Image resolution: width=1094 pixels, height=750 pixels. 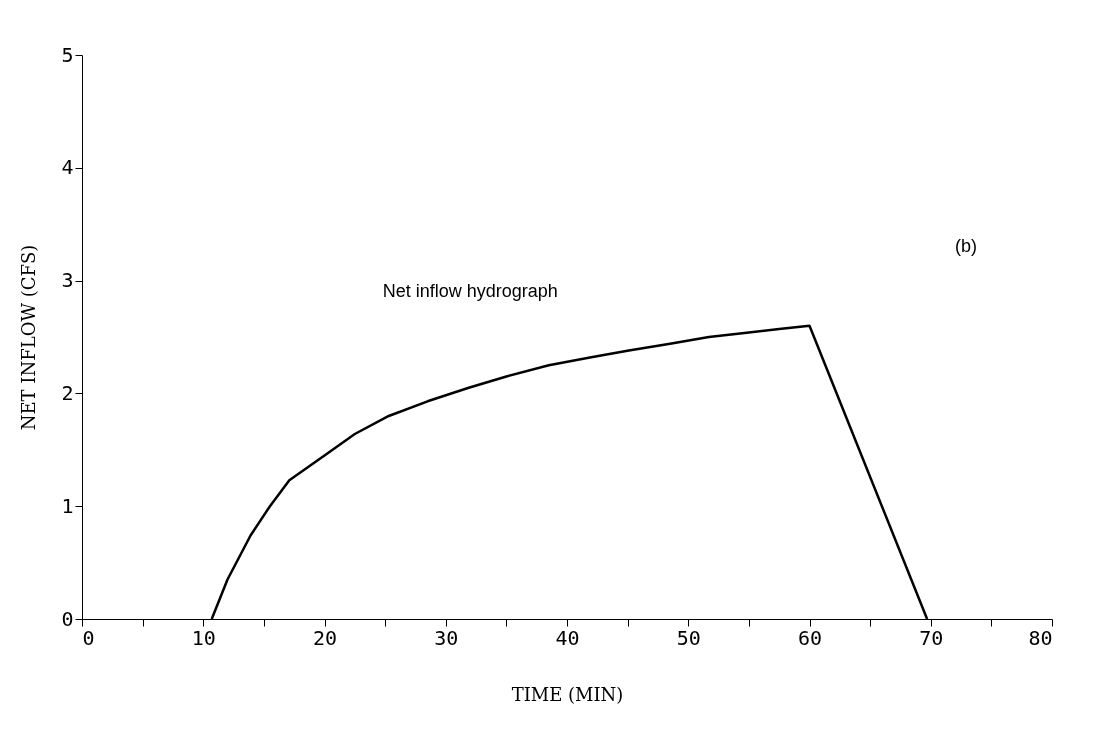 What do you see at coordinates (67, 280) in the screenshot?
I see `y-tick-label: 3` at bounding box center [67, 280].